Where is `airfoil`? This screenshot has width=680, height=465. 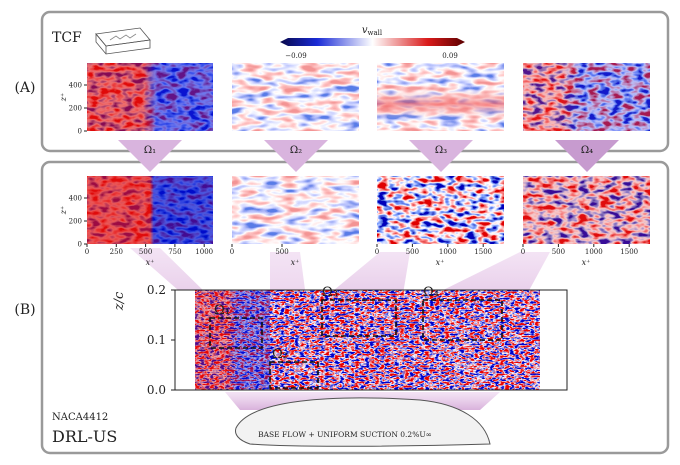
airfoil is located at coordinates (363, 422).